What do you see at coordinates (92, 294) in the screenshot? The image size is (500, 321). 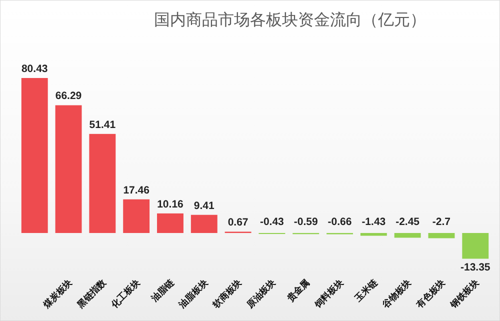 I see `x-tick-label: 黑链指数` at bounding box center [92, 294].